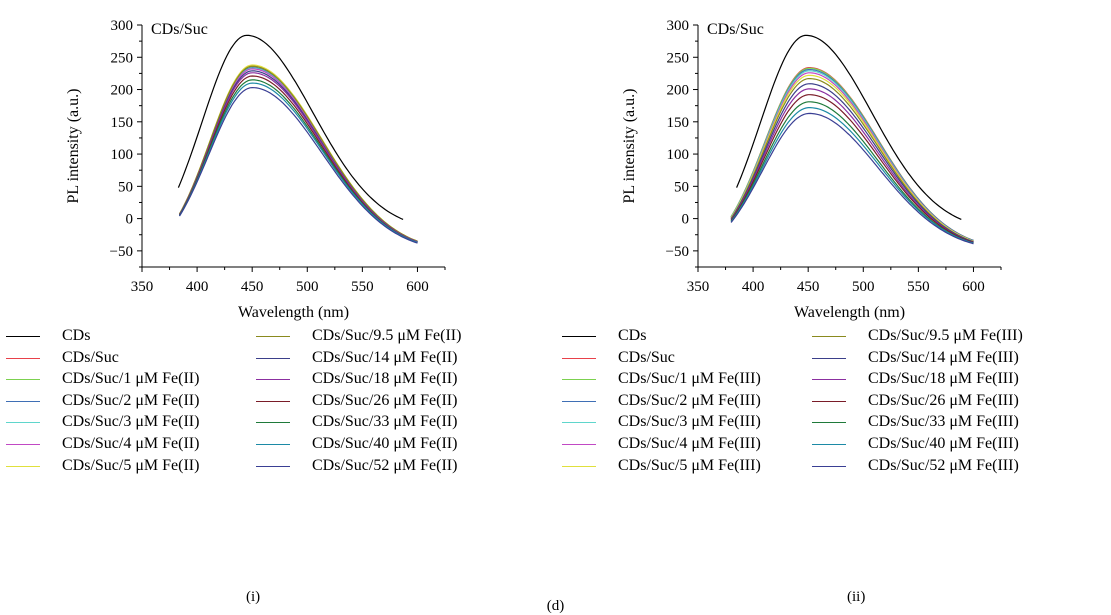 Image resolution: width=1111 pixels, height=615 pixels. I want to click on legend-label: CDs/Suc/26 μM Fe(III), so click(943, 400).